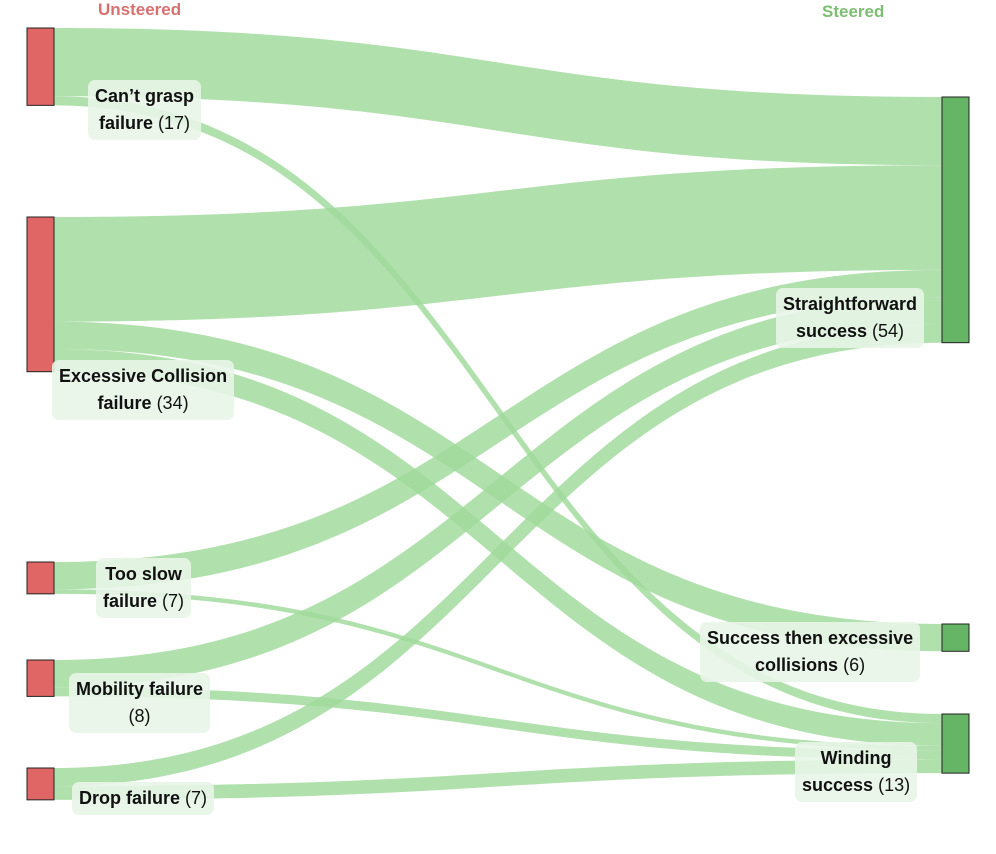 The width and height of the screenshot is (996, 854). Describe the element at coordinates (894, 785) in the screenshot. I see `label-count: (13)` at that location.